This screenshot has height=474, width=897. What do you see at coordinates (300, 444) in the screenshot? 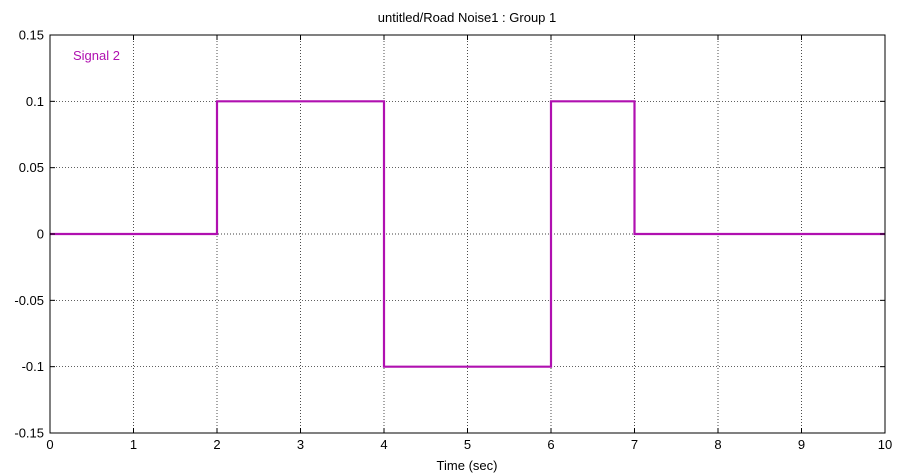
I see `x-tick-label: 3` at bounding box center [300, 444].